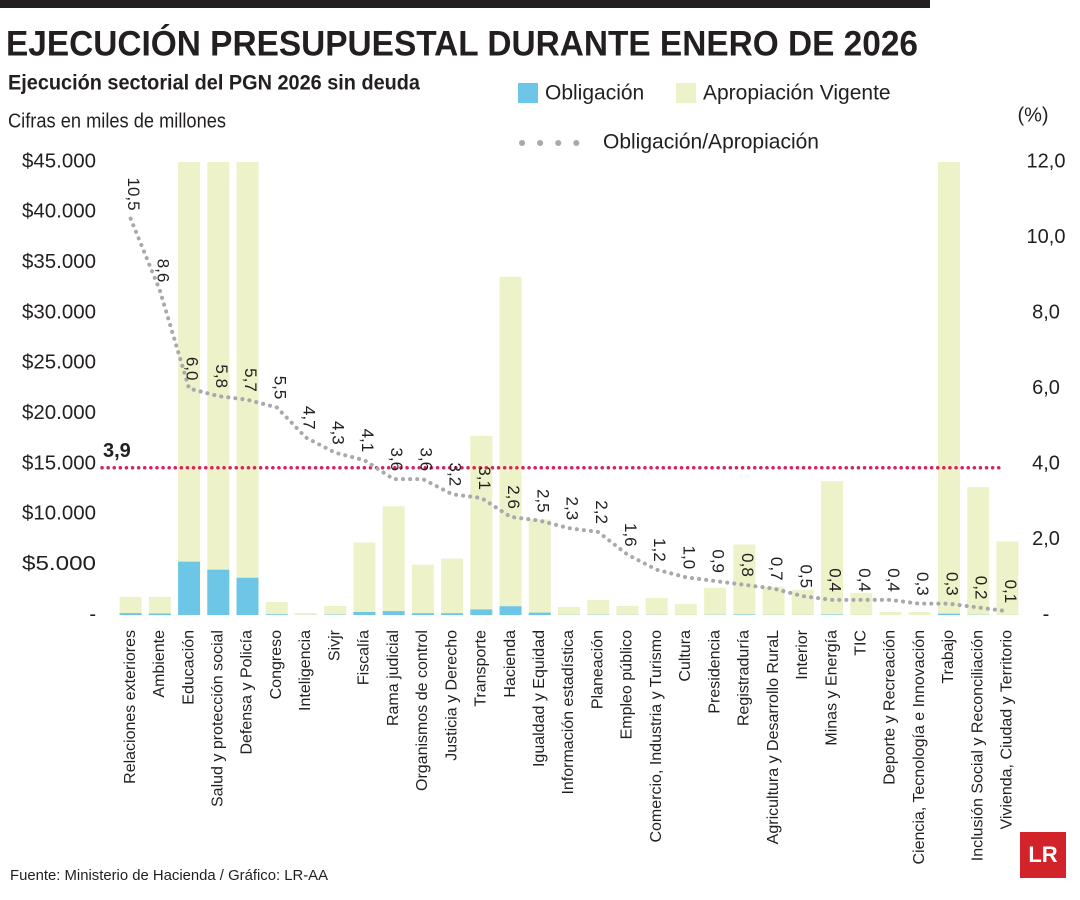  I want to click on data-label: 4,7, so click(308, 418).